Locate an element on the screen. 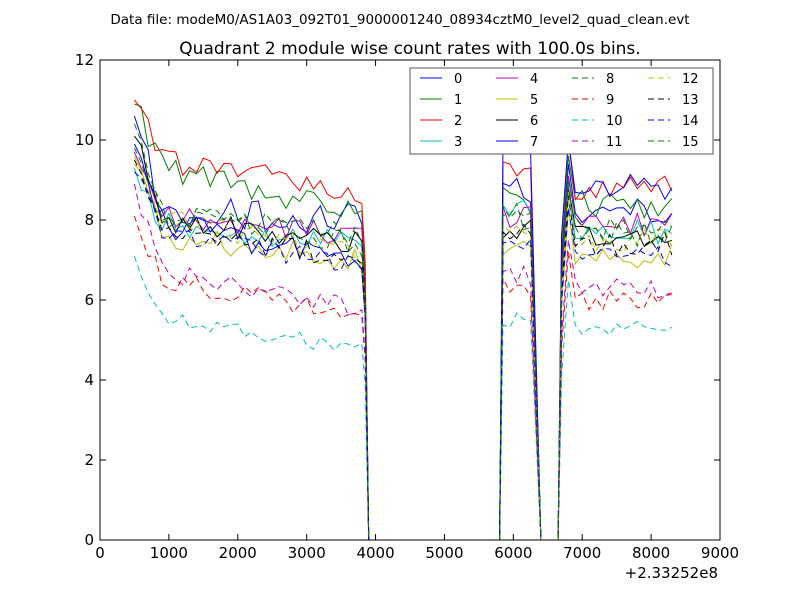 The height and width of the screenshot is (600, 800). x-tick-label: 5000 is located at coordinates (444, 553).